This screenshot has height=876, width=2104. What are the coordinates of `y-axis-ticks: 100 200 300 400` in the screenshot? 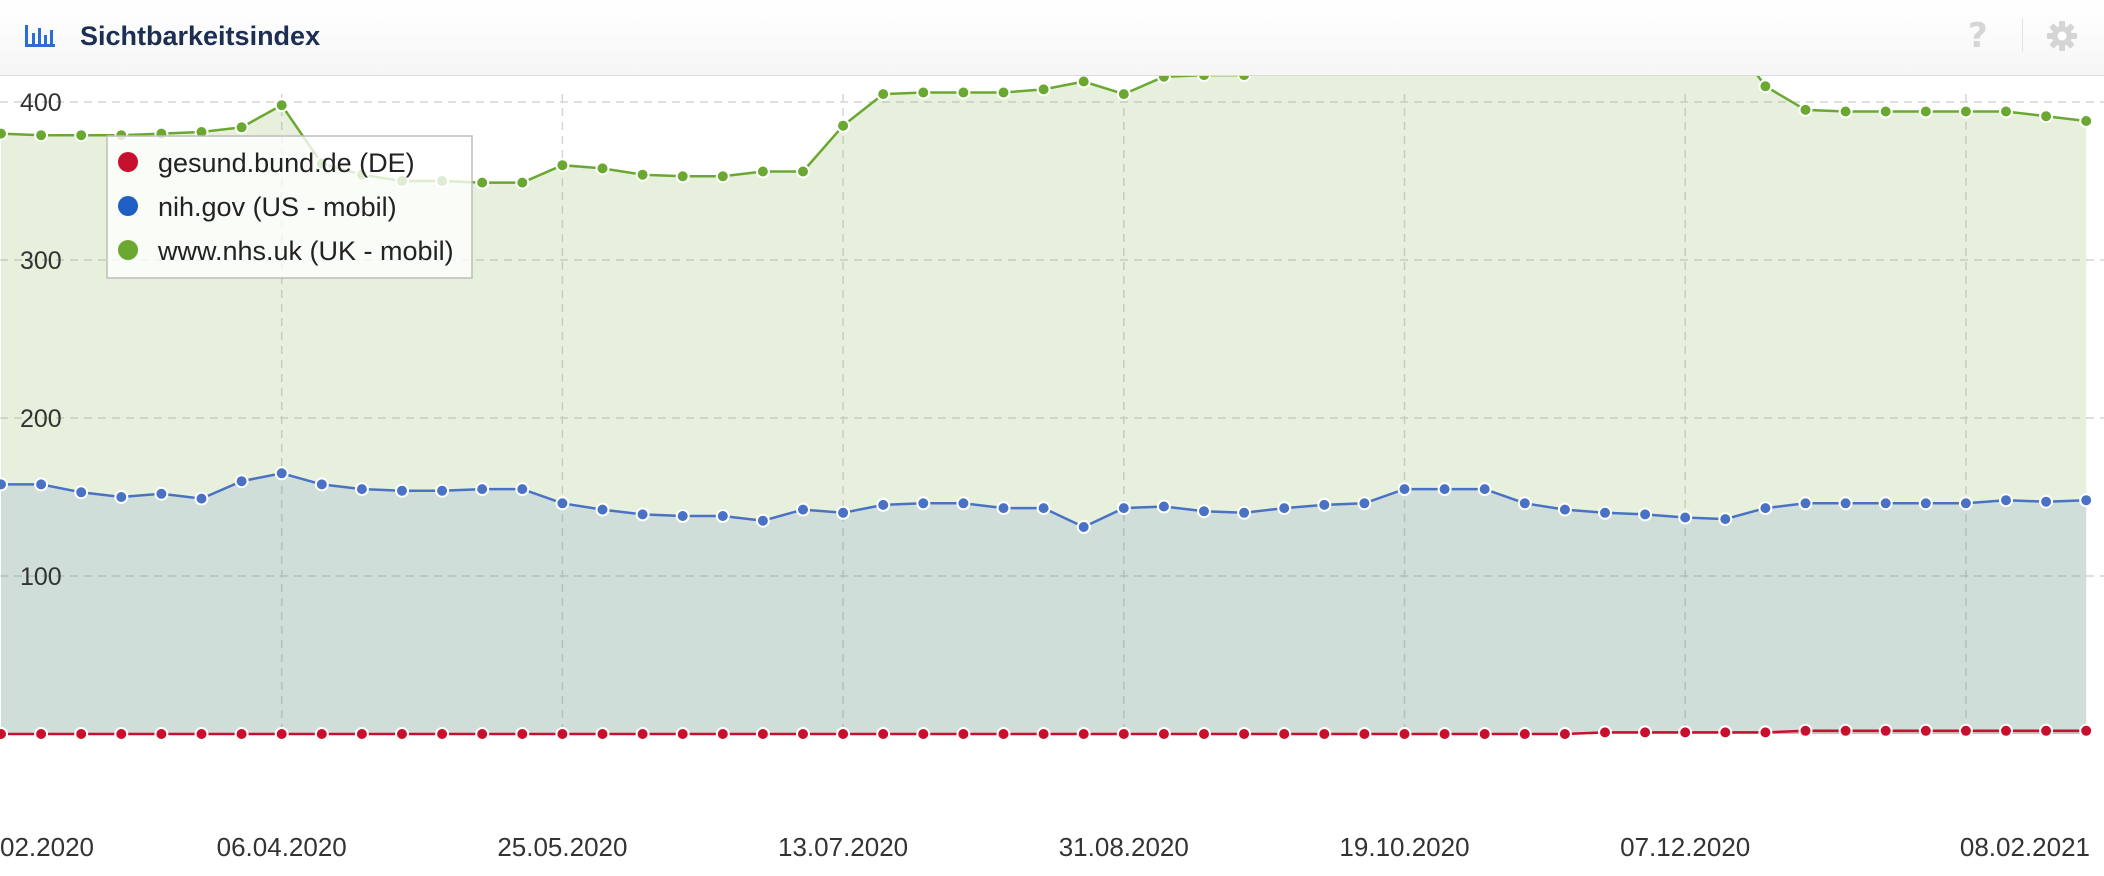 It's located at (41, 340).